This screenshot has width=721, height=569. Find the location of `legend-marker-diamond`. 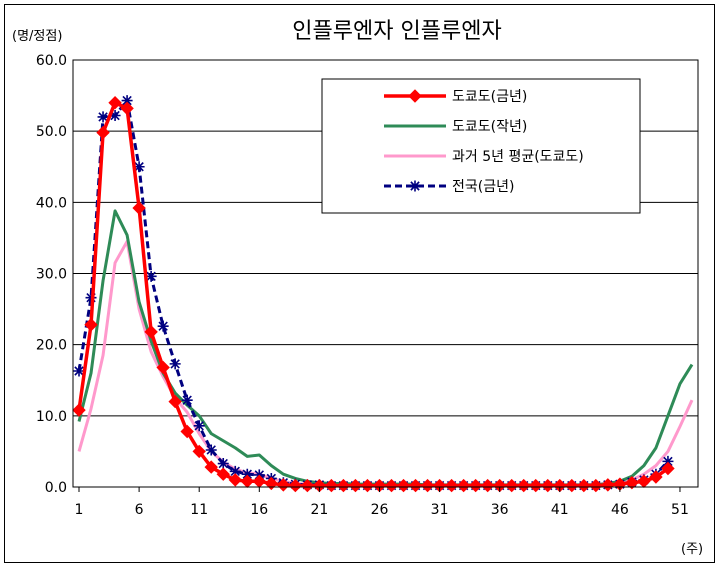

legend-marker-diamond is located at coordinates (415, 96).